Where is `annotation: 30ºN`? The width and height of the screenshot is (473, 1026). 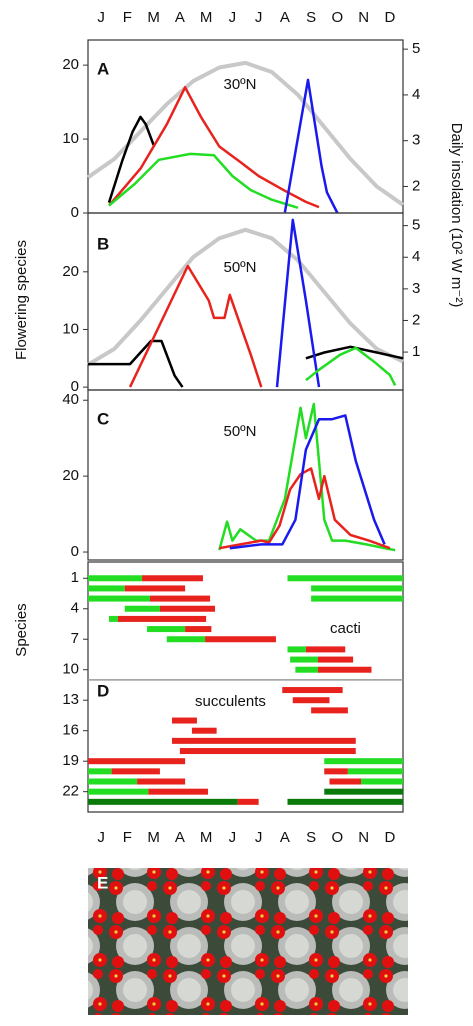 annotation: 30ºN is located at coordinates (240, 84).